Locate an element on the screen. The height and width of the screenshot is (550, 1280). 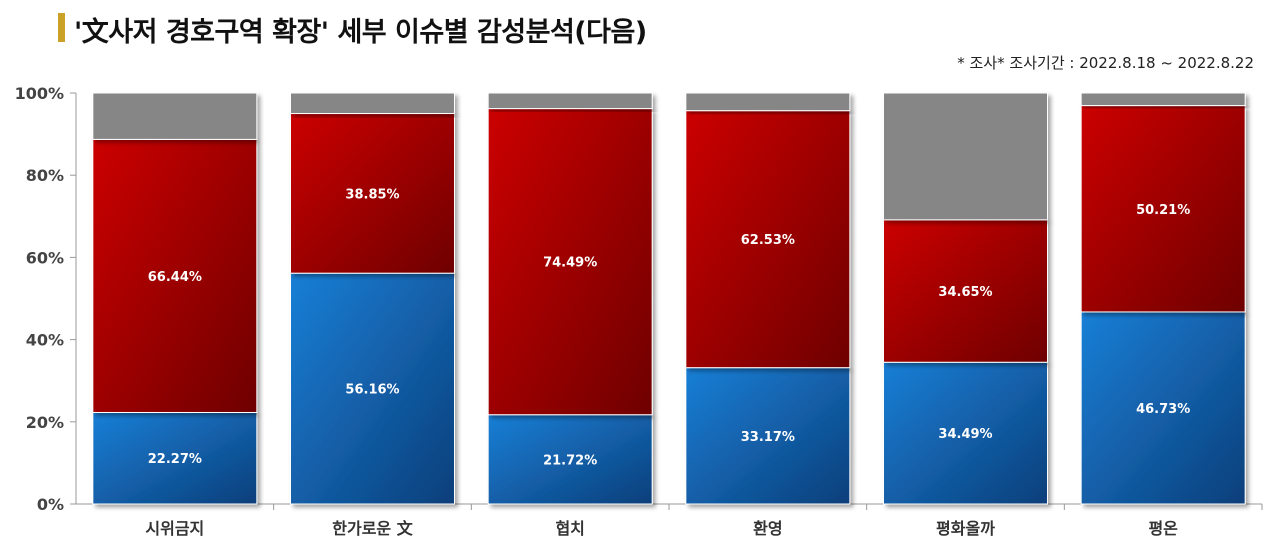
y-tick-label: 40% is located at coordinates (45, 340).